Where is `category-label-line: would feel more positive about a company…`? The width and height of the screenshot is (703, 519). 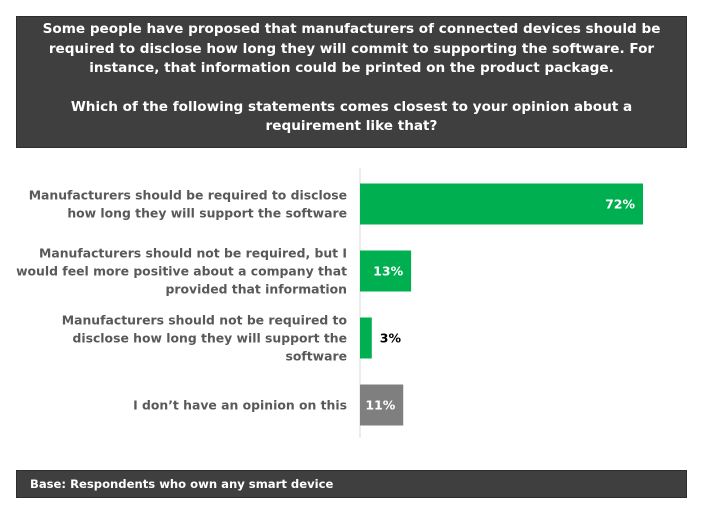 category-label-line: would feel more positive about a company… is located at coordinates (181, 271).